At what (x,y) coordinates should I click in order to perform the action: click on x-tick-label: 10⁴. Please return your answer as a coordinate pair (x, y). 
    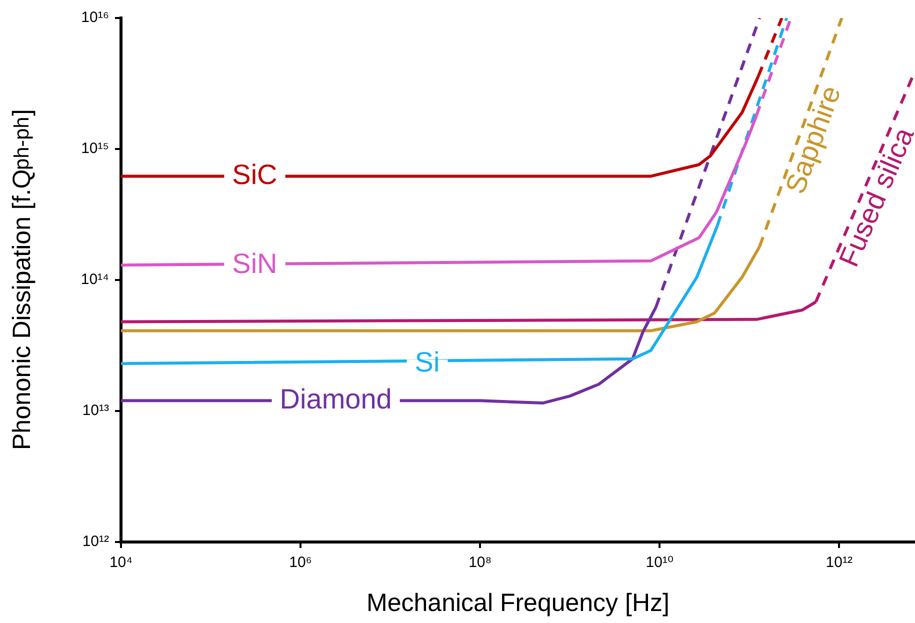
    Looking at the image, I should click on (121, 563).